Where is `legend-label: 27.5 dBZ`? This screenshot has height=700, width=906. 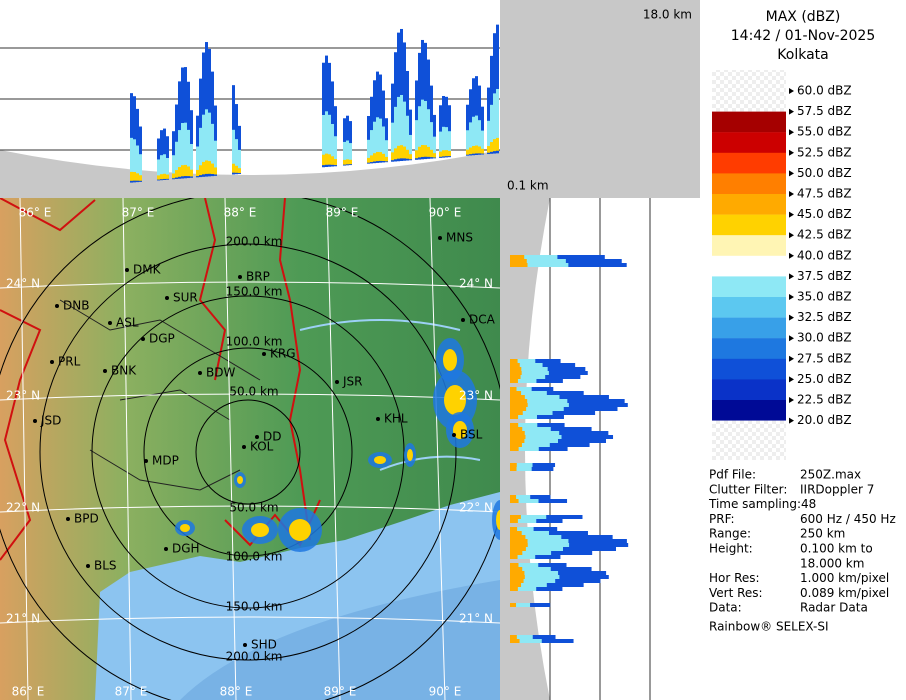 legend-label: 27.5 dBZ is located at coordinates (824, 358).